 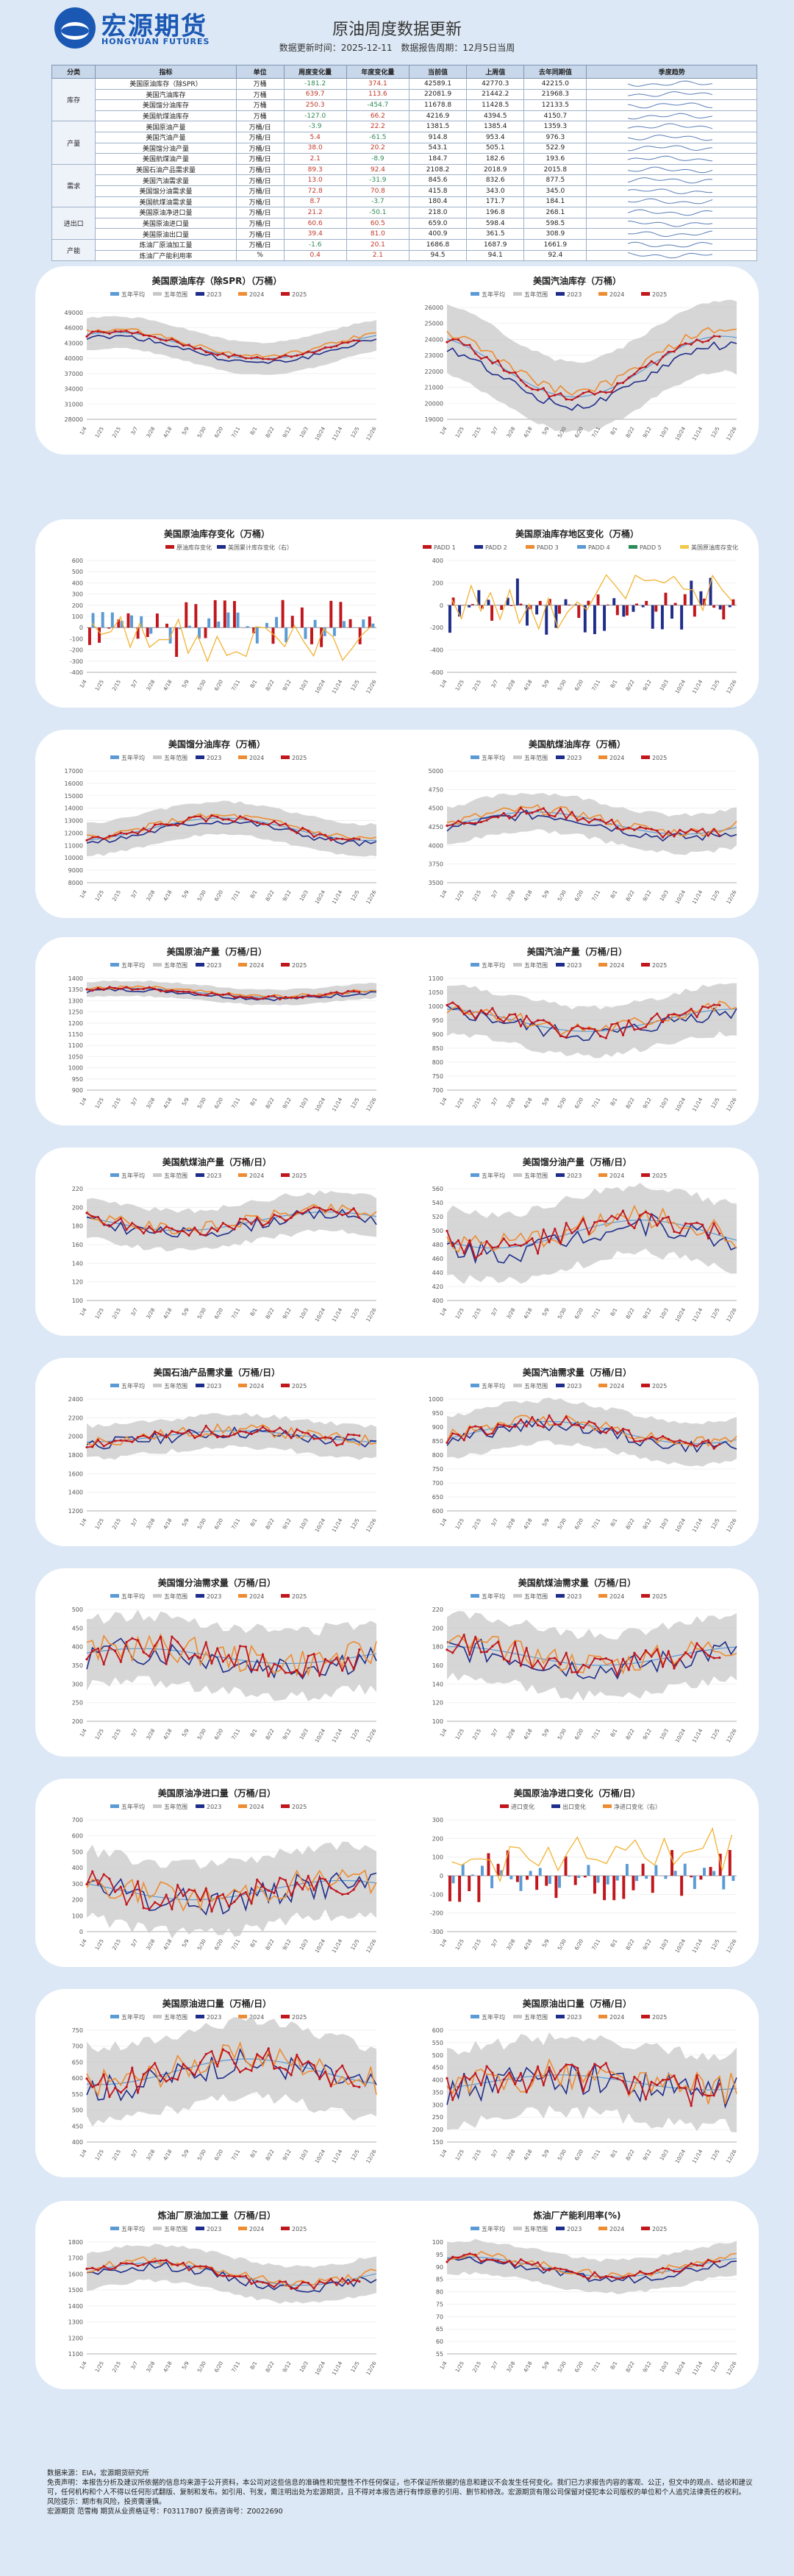 I want to click on chart-title: 美国航煤油库存（万桶）, so click(x=577, y=744).